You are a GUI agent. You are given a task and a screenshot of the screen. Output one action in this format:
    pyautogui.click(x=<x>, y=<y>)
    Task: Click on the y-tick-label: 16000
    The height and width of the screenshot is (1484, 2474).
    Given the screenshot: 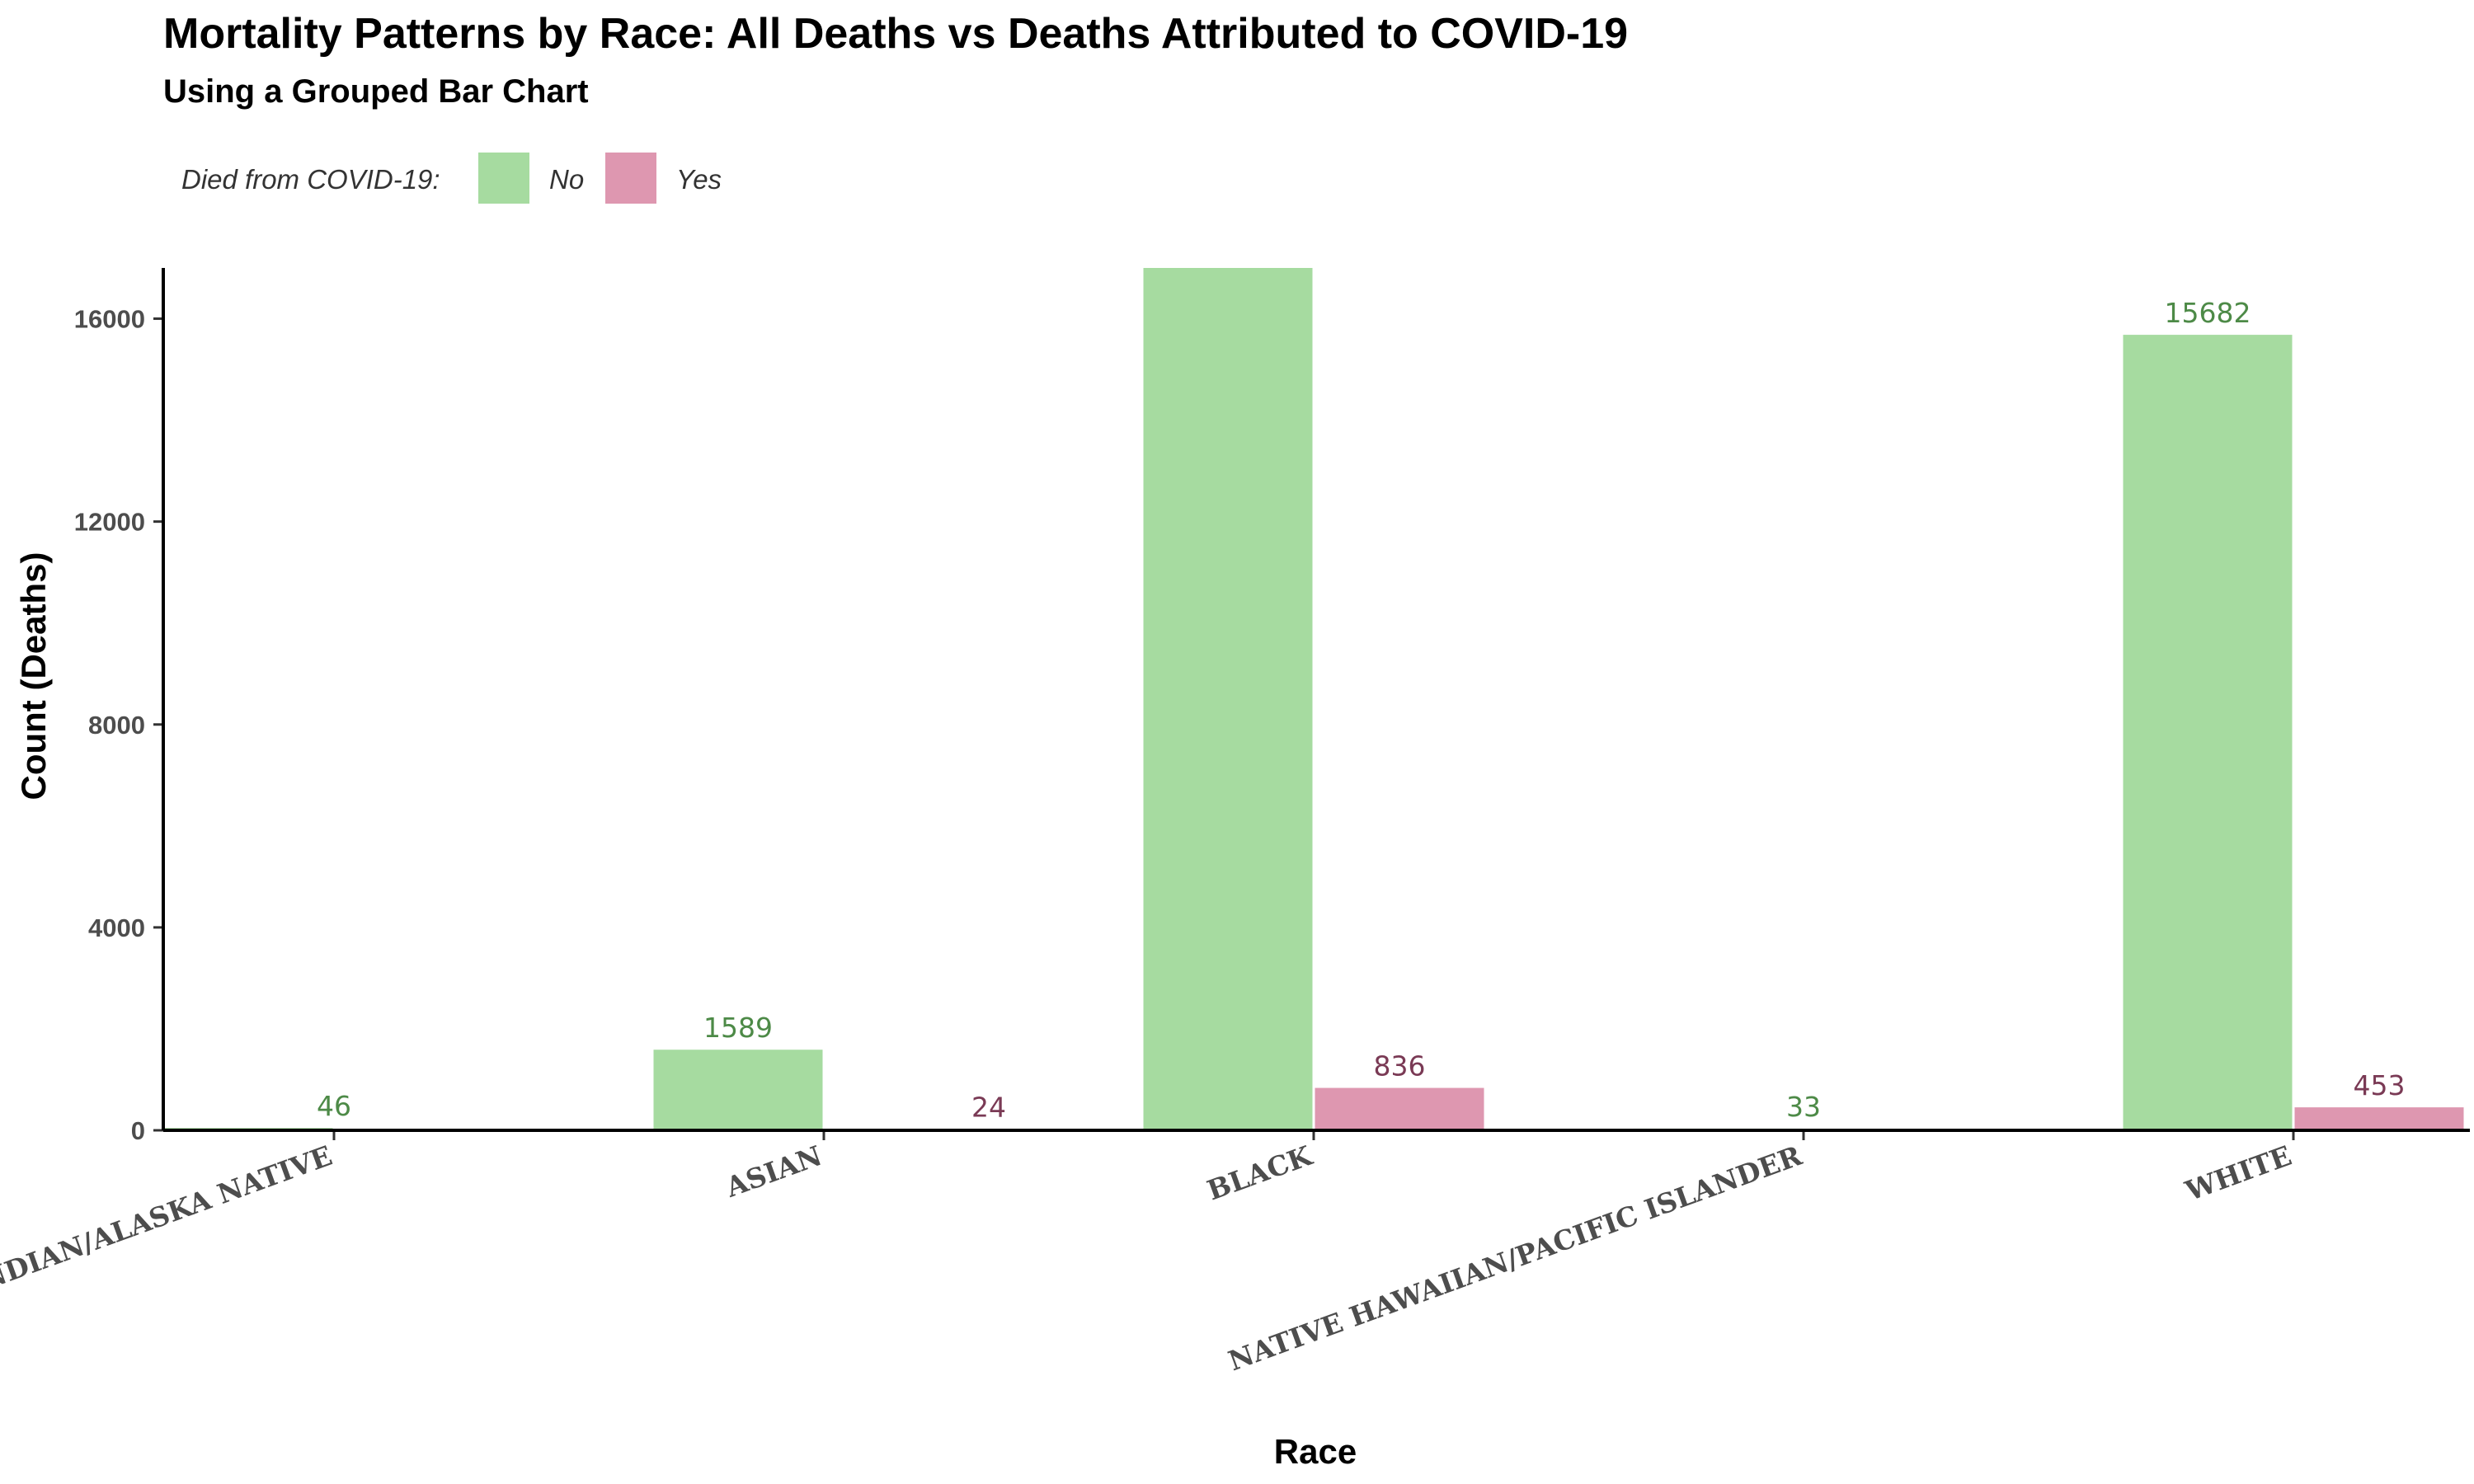 What is the action you would take?
    pyautogui.click(x=109, y=319)
    